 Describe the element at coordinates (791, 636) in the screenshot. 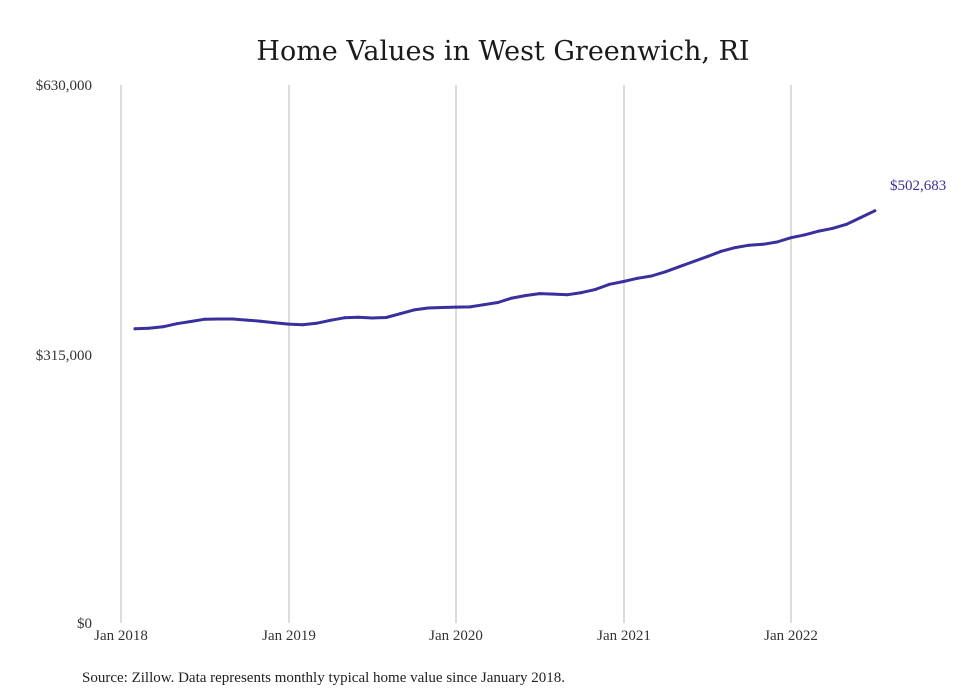

I see `x-tick-label-jan-2022: Jan 2022` at that location.